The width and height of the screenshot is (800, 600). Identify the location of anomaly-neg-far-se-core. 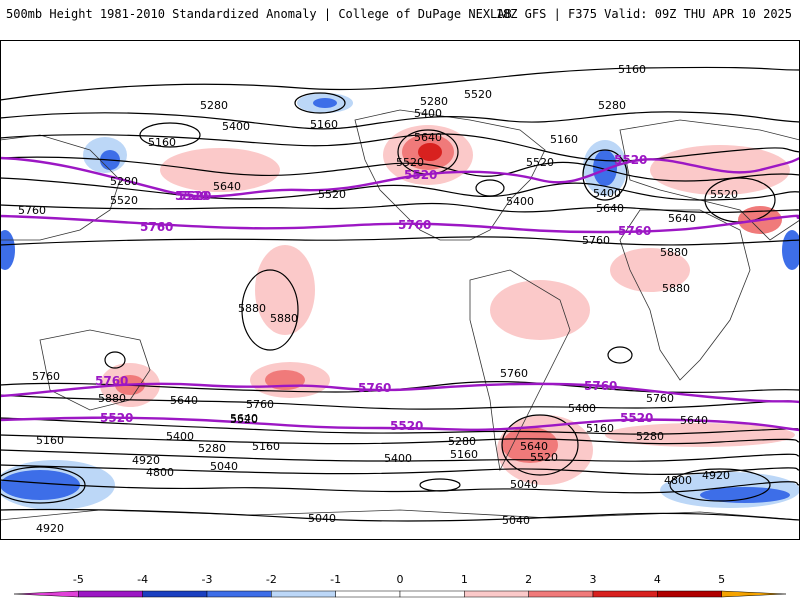
(745, 495).